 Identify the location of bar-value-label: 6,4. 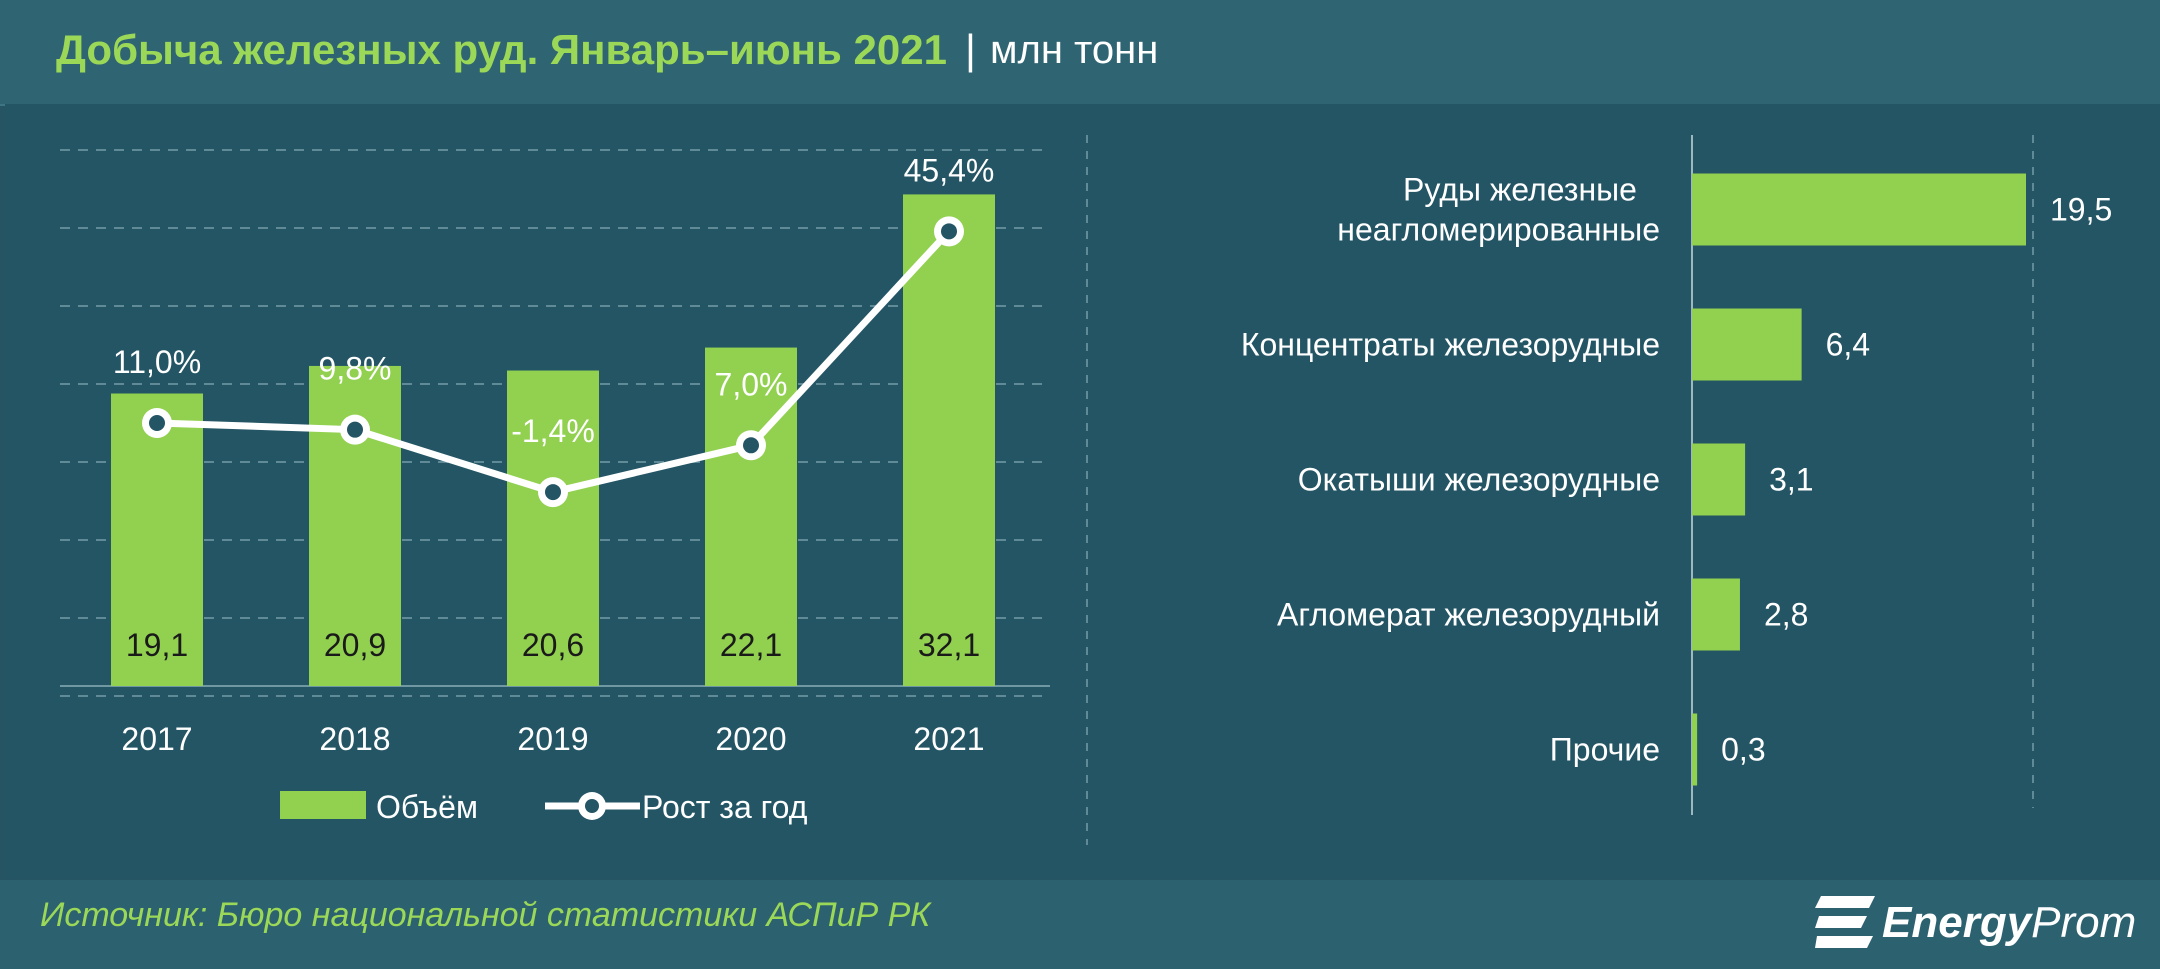
(1848, 345).